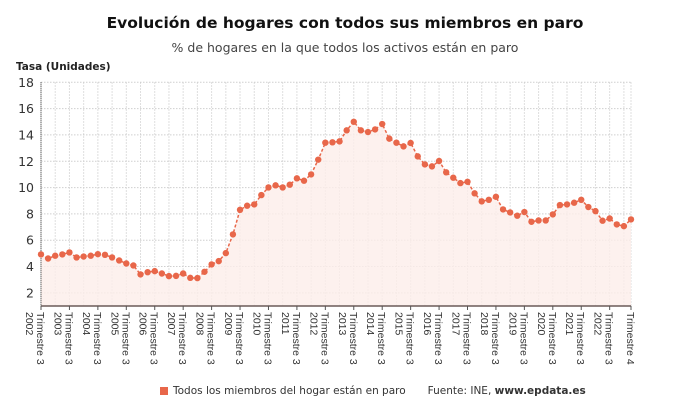  What do you see at coordinates (26, 187) in the screenshot?
I see `y-tick-label: 10` at bounding box center [26, 187].